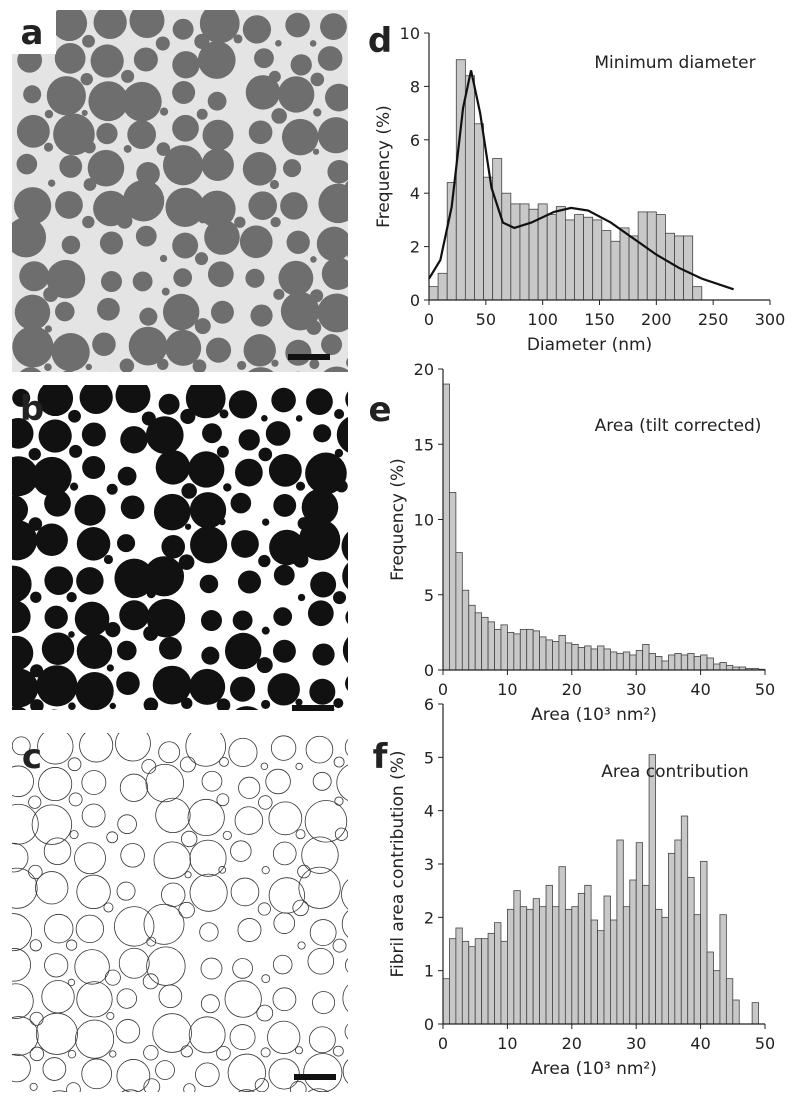  Describe the element at coordinates (765, 689) in the screenshot. I see `x-tick-label: 50` at that location.